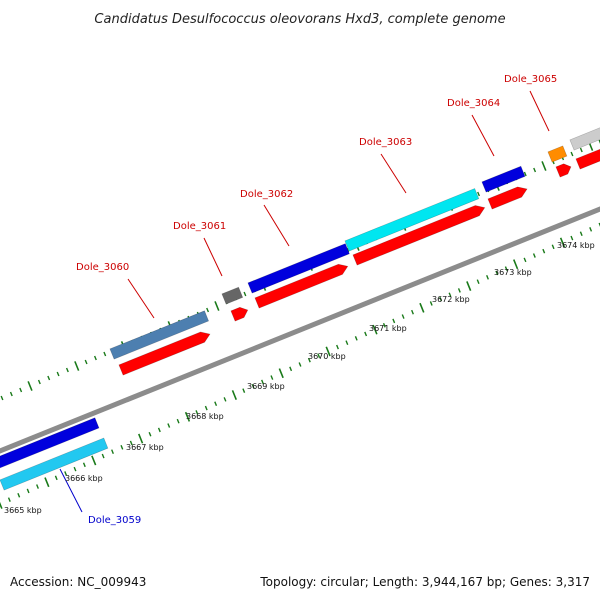  What do you see at coordinates (385, 142) in the screenshot?
I see `gene-label-dole-3063: Dole_3063` at bounding box center [385, 142].